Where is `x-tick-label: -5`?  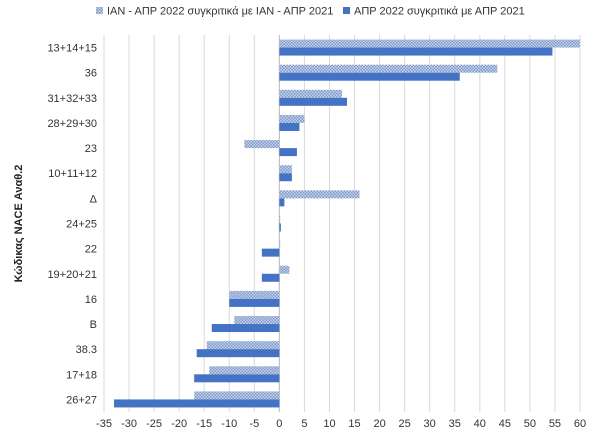
x-tick-label: -5 is located at coordinates (254, 424).